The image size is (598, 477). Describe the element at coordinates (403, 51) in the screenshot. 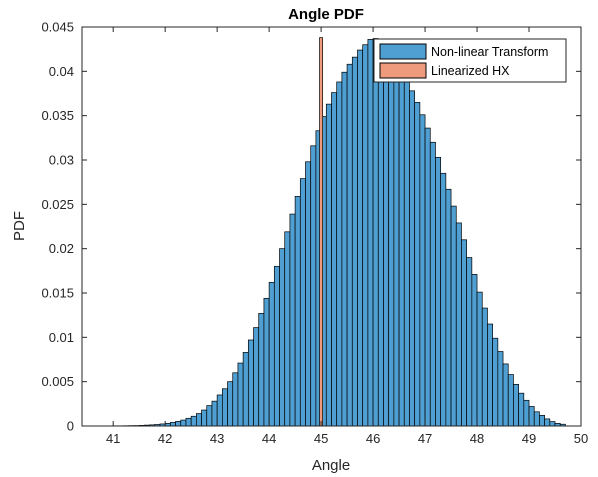

I see `legend-swatch-non-linear-transform` at that location.